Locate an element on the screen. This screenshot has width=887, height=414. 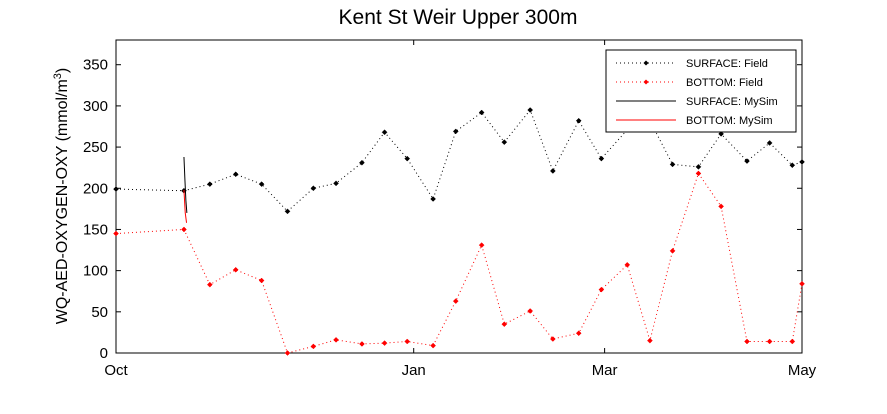
legend-label: SURFACE: Field is located at coordinates (727, 64).